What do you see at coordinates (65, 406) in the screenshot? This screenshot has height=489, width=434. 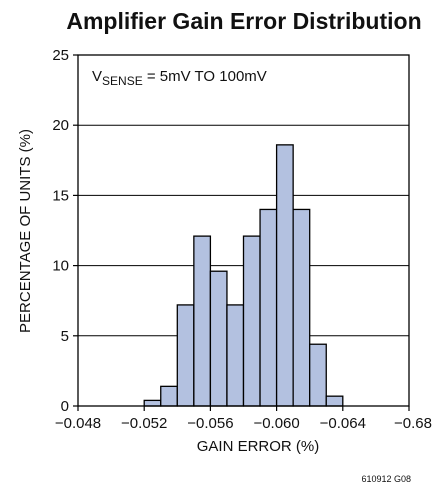 I see `y-tick-label: 0` at bounding box center [65, 406].